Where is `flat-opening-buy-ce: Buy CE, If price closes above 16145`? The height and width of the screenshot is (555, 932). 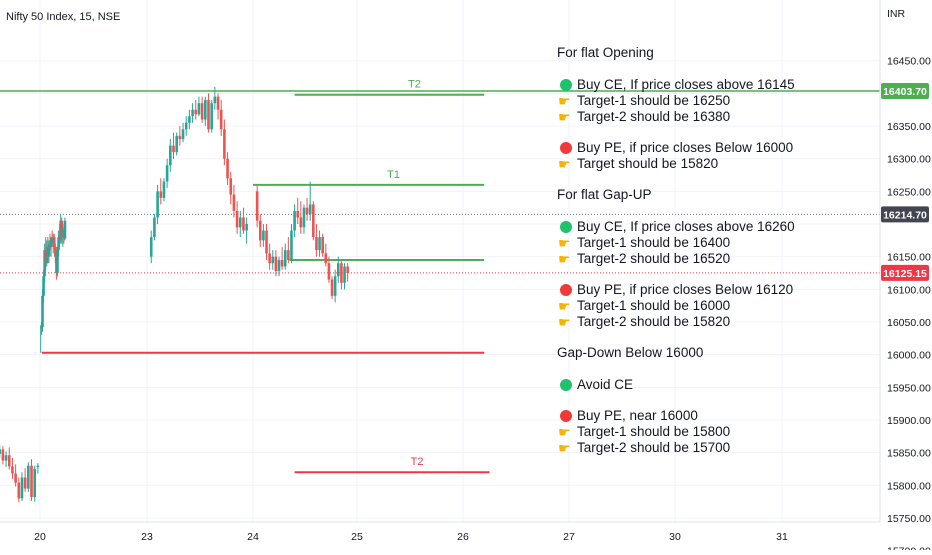 flat-opening-buy-ce: Buy CE, If price closes above 16145 is located at coordinates (677, 84).